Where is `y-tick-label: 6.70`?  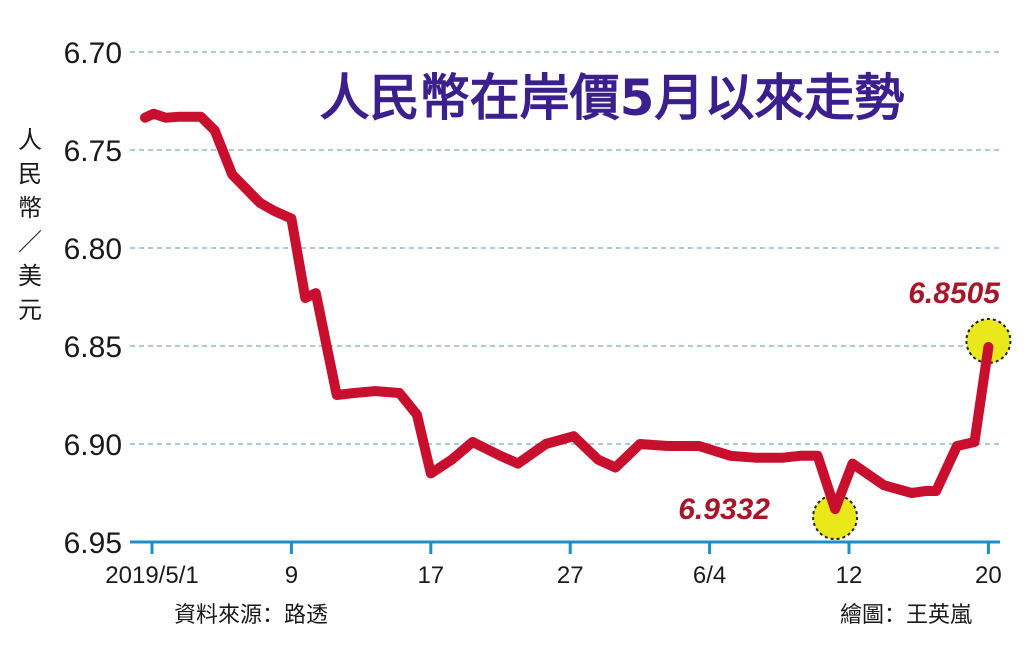
y-tick-label: 6.70 is located at coordinates (93, 53).